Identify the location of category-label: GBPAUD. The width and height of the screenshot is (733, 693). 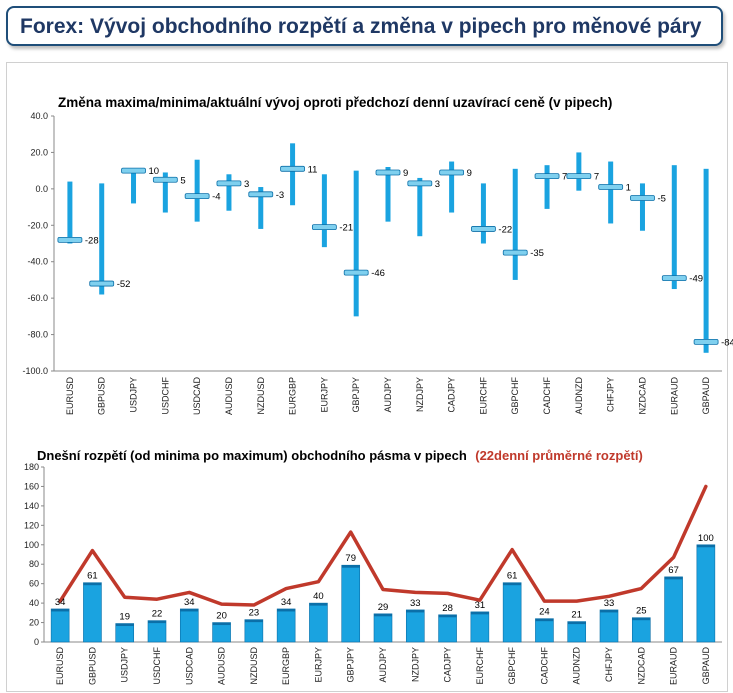
(706, 396).